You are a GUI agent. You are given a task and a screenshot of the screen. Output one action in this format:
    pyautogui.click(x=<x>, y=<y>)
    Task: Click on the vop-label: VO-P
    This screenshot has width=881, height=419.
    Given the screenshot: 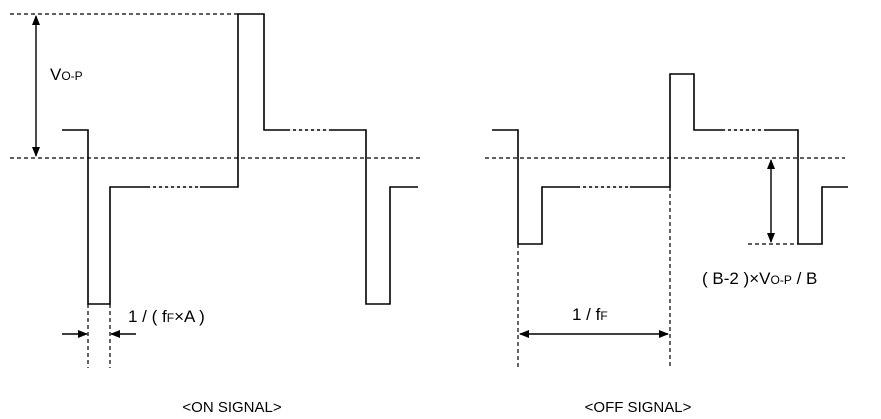 What is the action you would take?
    pyautogui.click(x=66, y=74)
    